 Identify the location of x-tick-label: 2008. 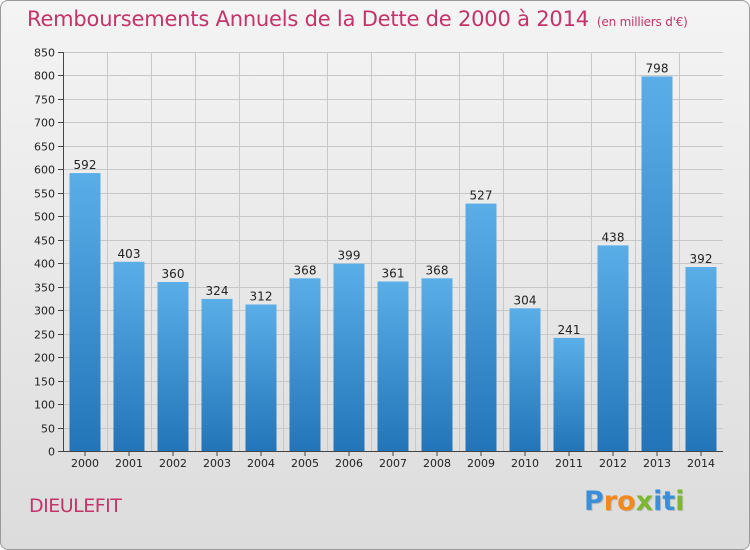
(437, 463).